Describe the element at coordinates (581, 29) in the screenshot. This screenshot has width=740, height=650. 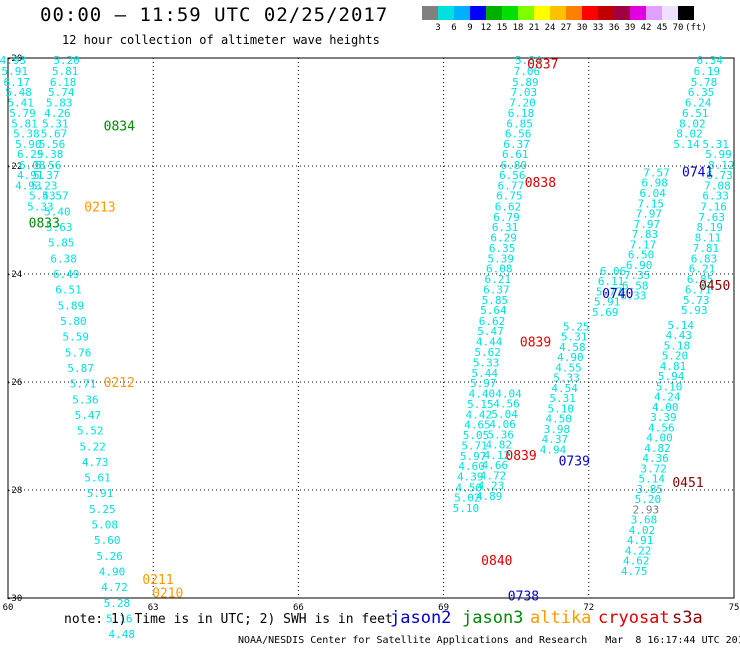
I see `color-scale-labels: 3 6 9 12 15 18 21 24 27 30 33 36 39 42 45 70 (ft)` at that location.